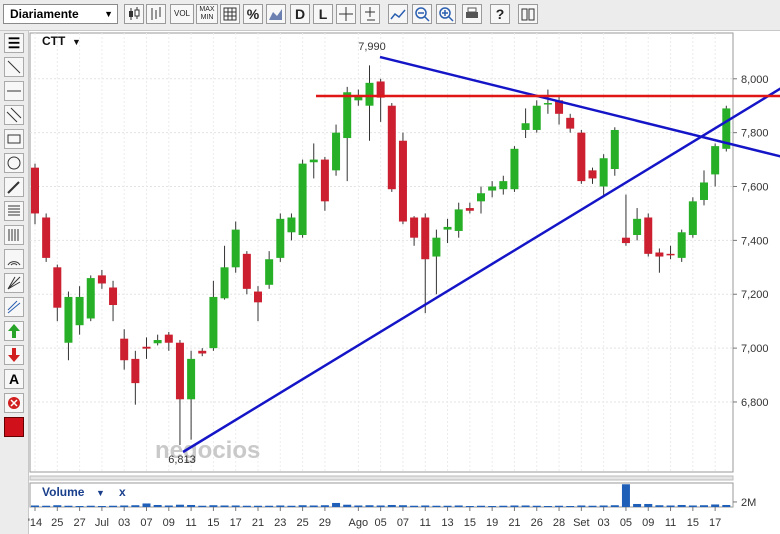 The height and width of the screenshot is (534, 780). Describe the element at coordinates (14, 43) in the screenshot. I see `hand-tool: ☰` at that location.